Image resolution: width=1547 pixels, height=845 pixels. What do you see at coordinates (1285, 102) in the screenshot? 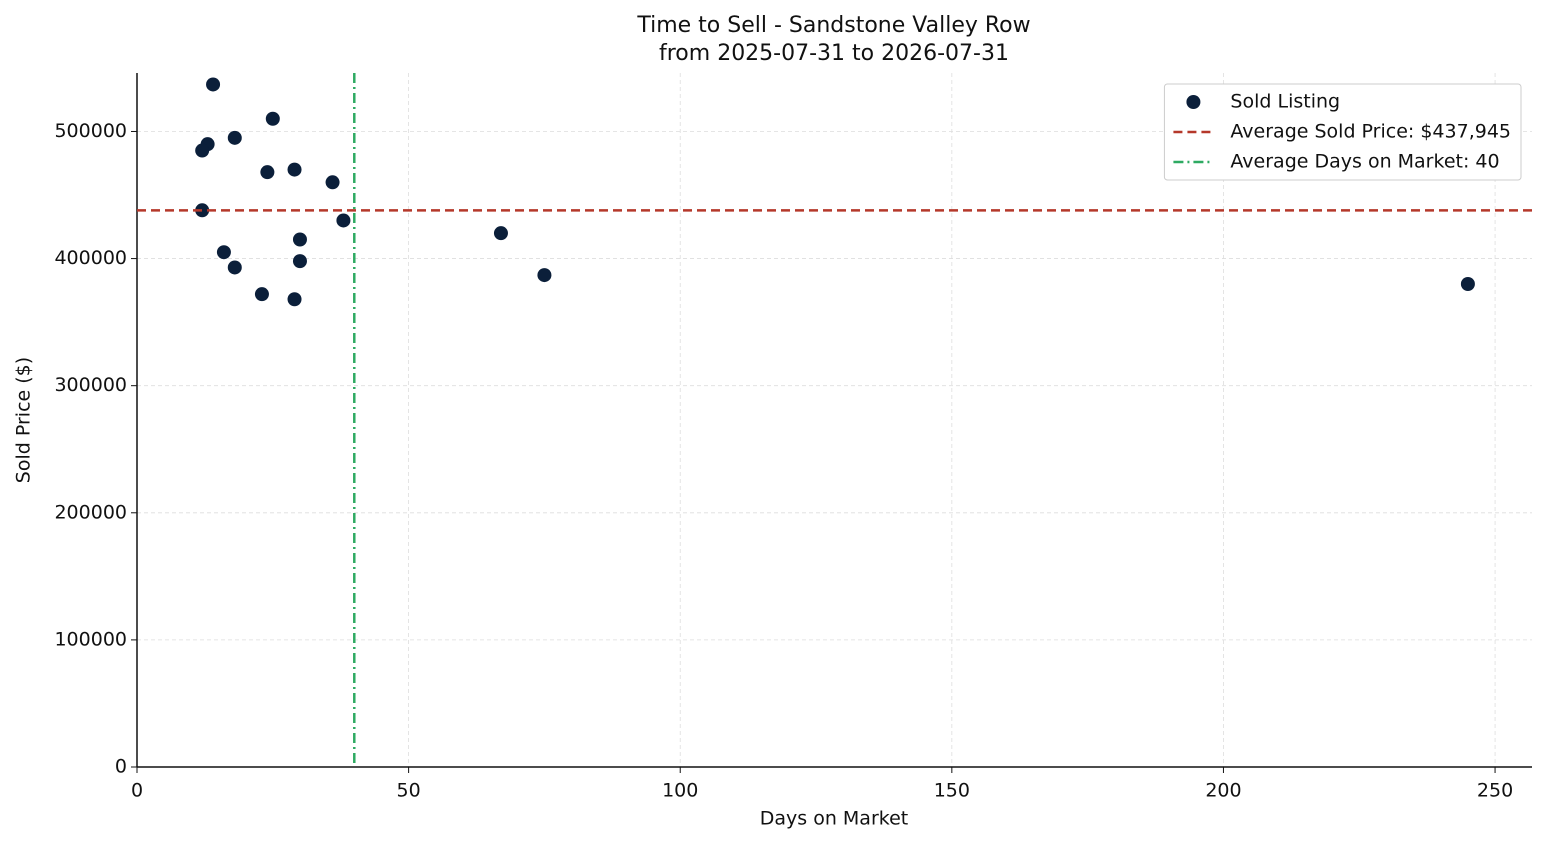
I see `legend-label: Sold Listing` at bounding box center [1285, 102].